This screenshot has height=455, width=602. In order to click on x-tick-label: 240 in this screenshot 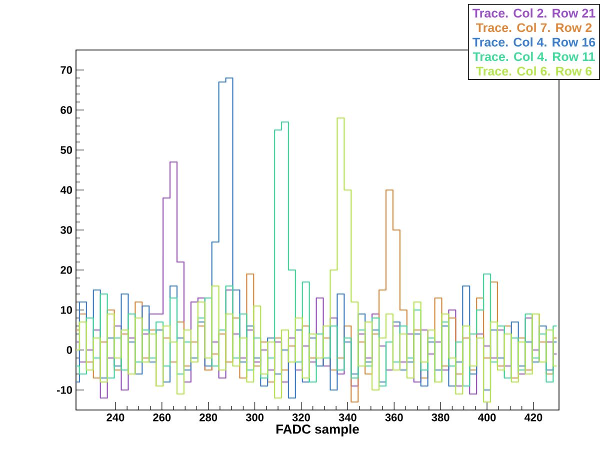, I will do `click(115, 418)`.